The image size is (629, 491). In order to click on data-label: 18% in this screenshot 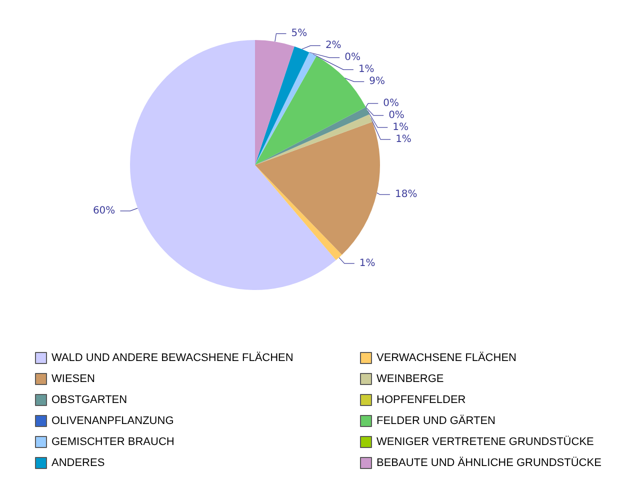, I will do `click(406, 194)`.